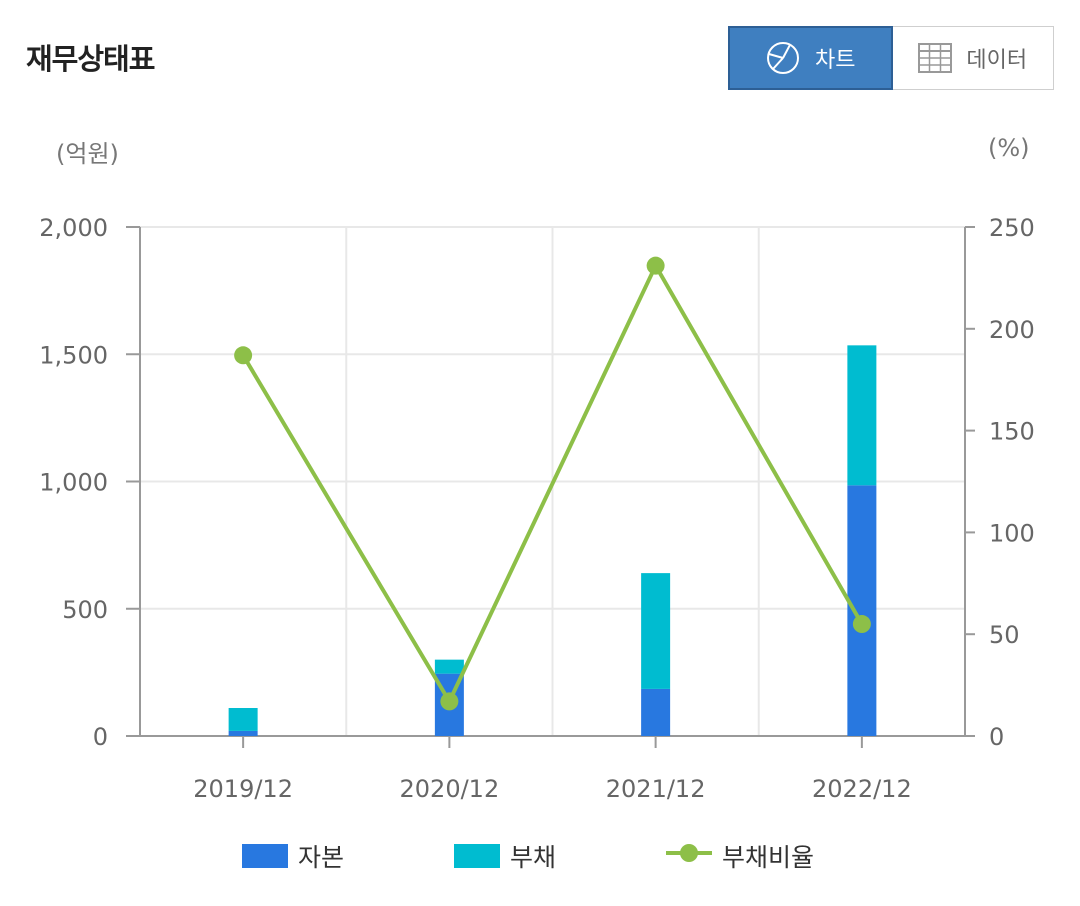 The height and width of the screenshot is (906, 1080). What do you see at coordinates (1012, 432) in the screenshot?
I see `right-axis-tick-label: 150` at bounding box center [1012, 432].